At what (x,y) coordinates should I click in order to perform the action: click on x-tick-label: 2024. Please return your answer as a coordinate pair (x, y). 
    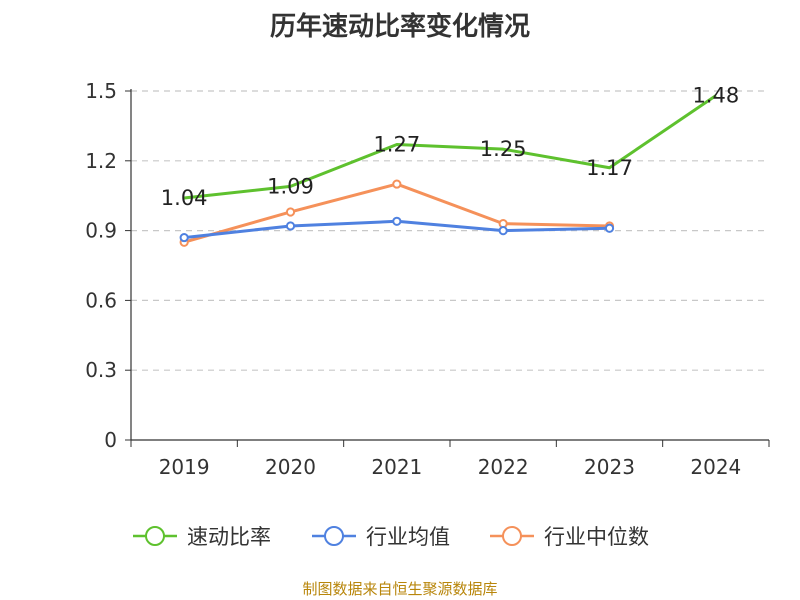
    Looking at the image, I should click on (715, 467).